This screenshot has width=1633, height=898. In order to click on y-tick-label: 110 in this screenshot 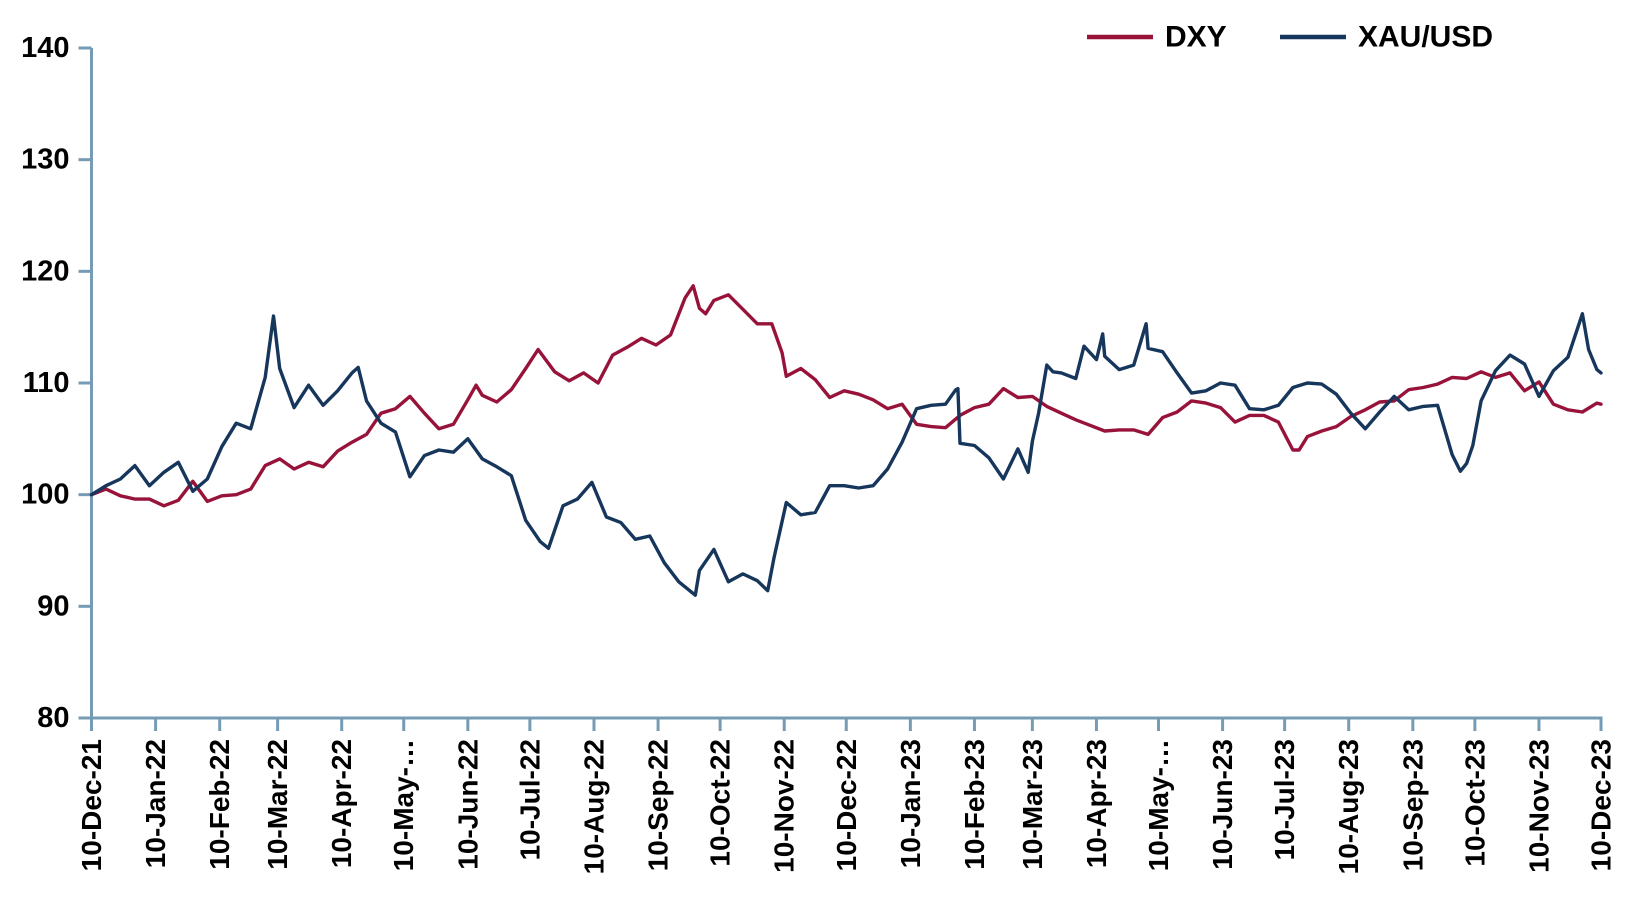, I will do `click(46, 383)`.